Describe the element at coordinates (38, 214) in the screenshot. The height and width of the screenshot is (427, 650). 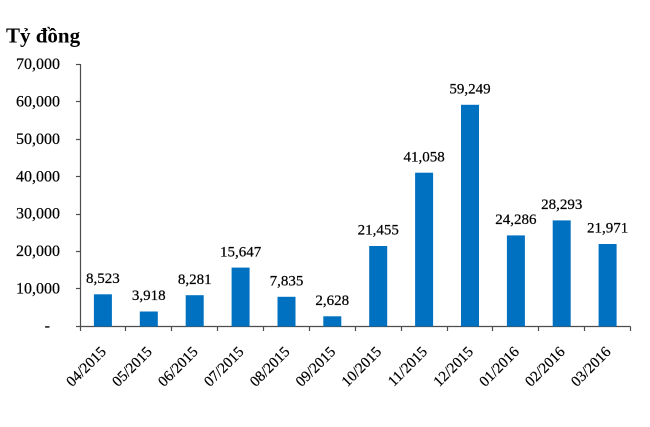
I see `svg-text: 30,000` at that location.